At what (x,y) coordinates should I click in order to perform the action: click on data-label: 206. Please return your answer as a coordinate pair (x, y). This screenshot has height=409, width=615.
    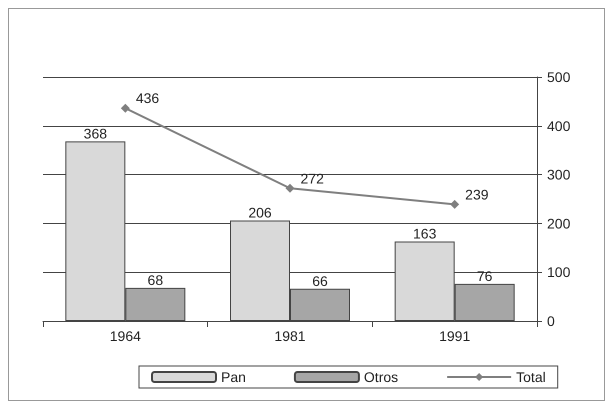
    Looking at the image, I should click on (260, 212).